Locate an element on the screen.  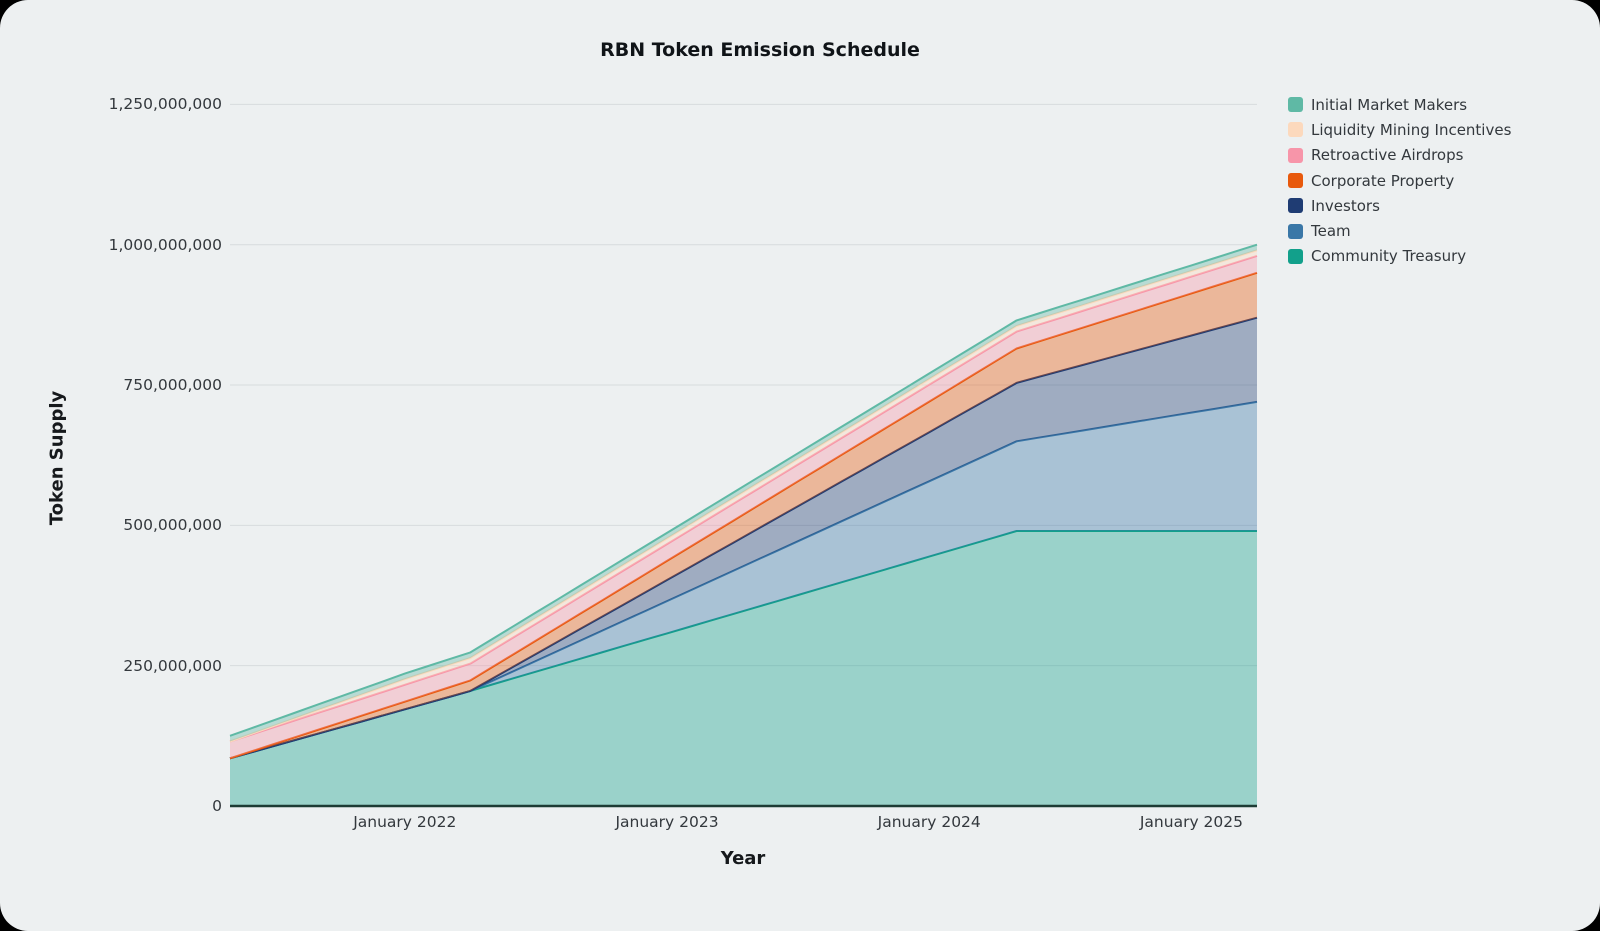
legend-swatch-liquidity-mining-incentives is located at coordinates (1295, 130).